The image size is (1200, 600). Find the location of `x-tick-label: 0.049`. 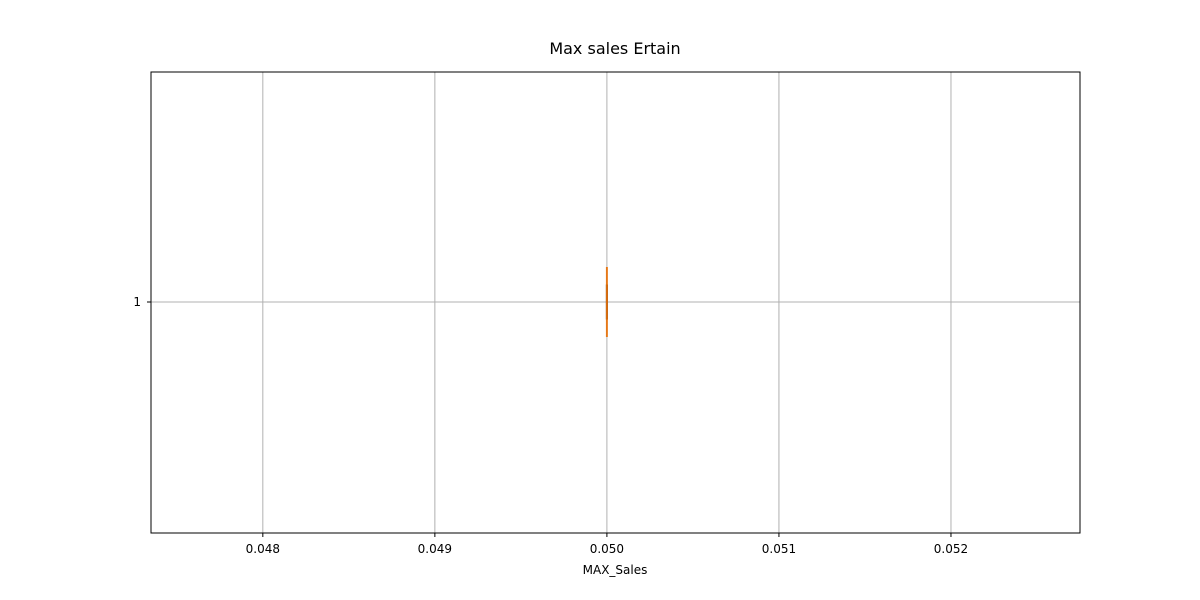

x-tick-label: 0.049 is located at coordinates (435, 549).